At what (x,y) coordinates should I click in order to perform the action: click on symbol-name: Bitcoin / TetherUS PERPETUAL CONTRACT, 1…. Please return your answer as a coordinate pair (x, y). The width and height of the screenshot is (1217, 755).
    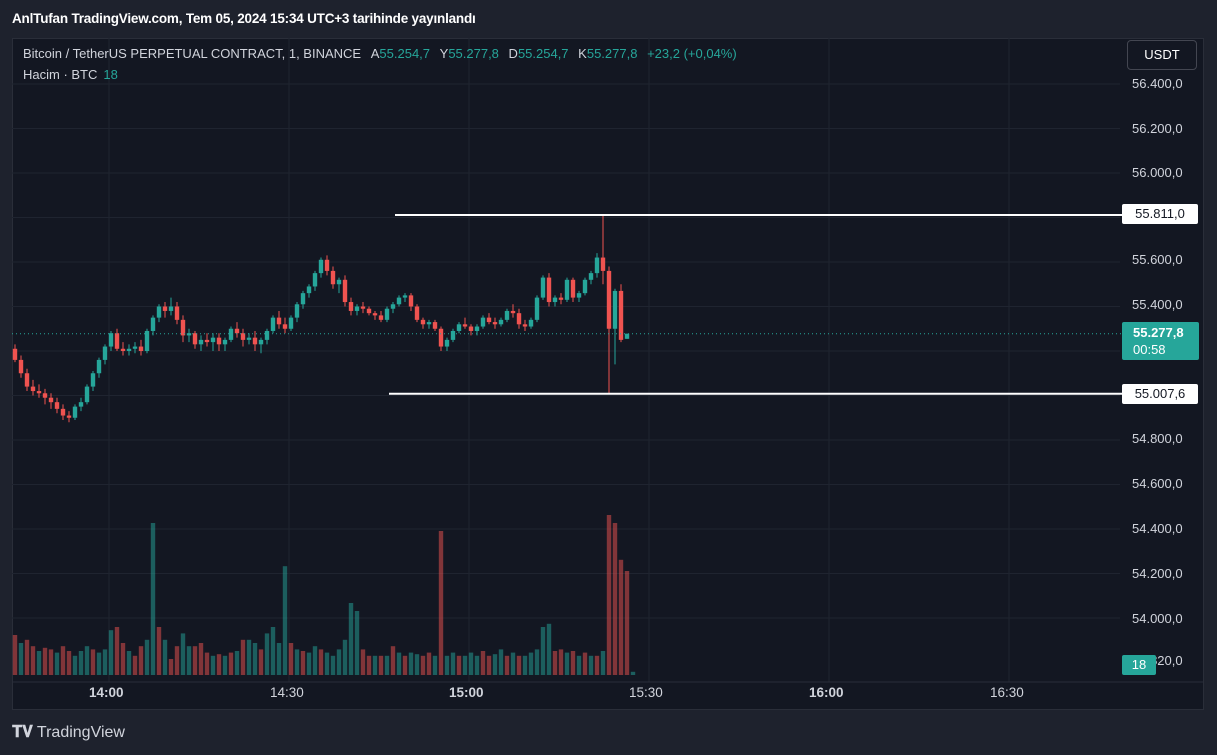
    Looking at the image, I should click on (192, 53).